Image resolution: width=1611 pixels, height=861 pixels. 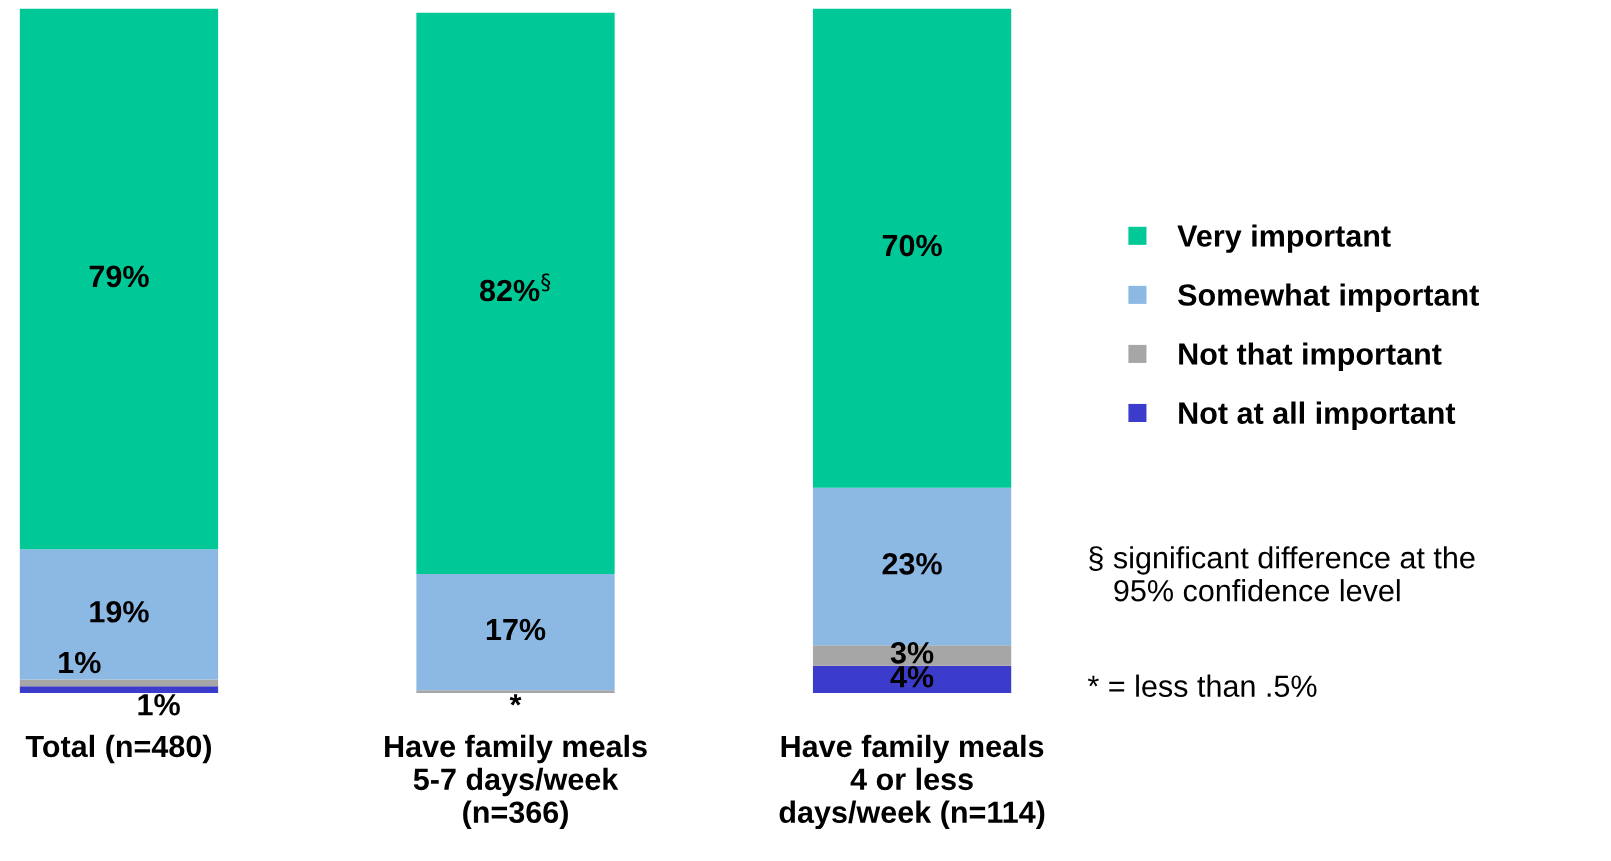 What do you see at coordinates (515, 700) in the screenshot?
I see `data-label: *` at bounding box center [515, 700].